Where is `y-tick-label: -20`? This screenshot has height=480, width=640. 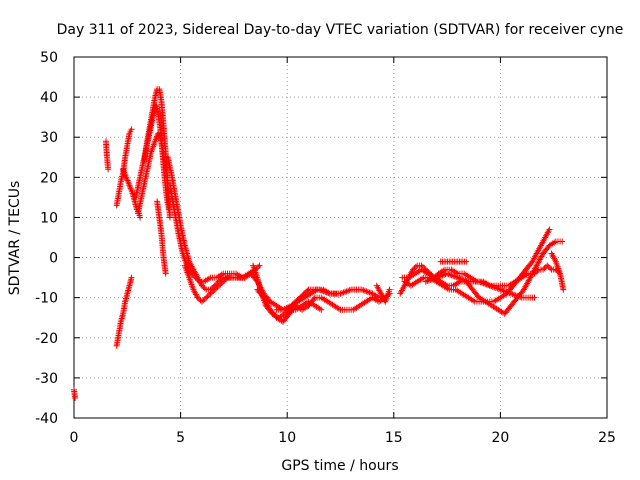 y-tick-label: -20 is located at coordinates (46, 339).